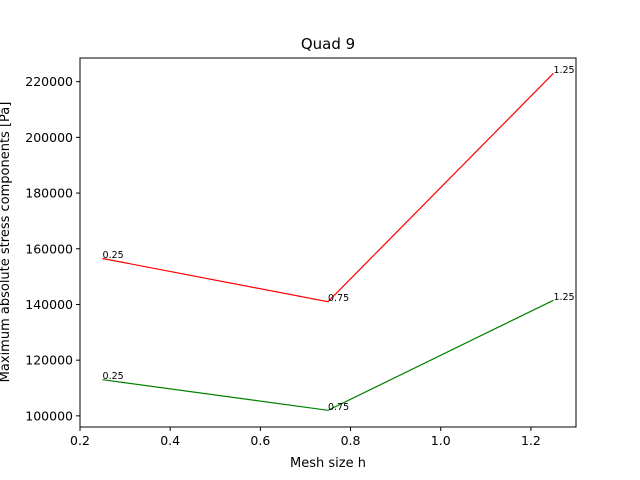  Describe the element at coordinates (49, 415) in the screenshot. I see `y-tick-label: 100000` at that location.